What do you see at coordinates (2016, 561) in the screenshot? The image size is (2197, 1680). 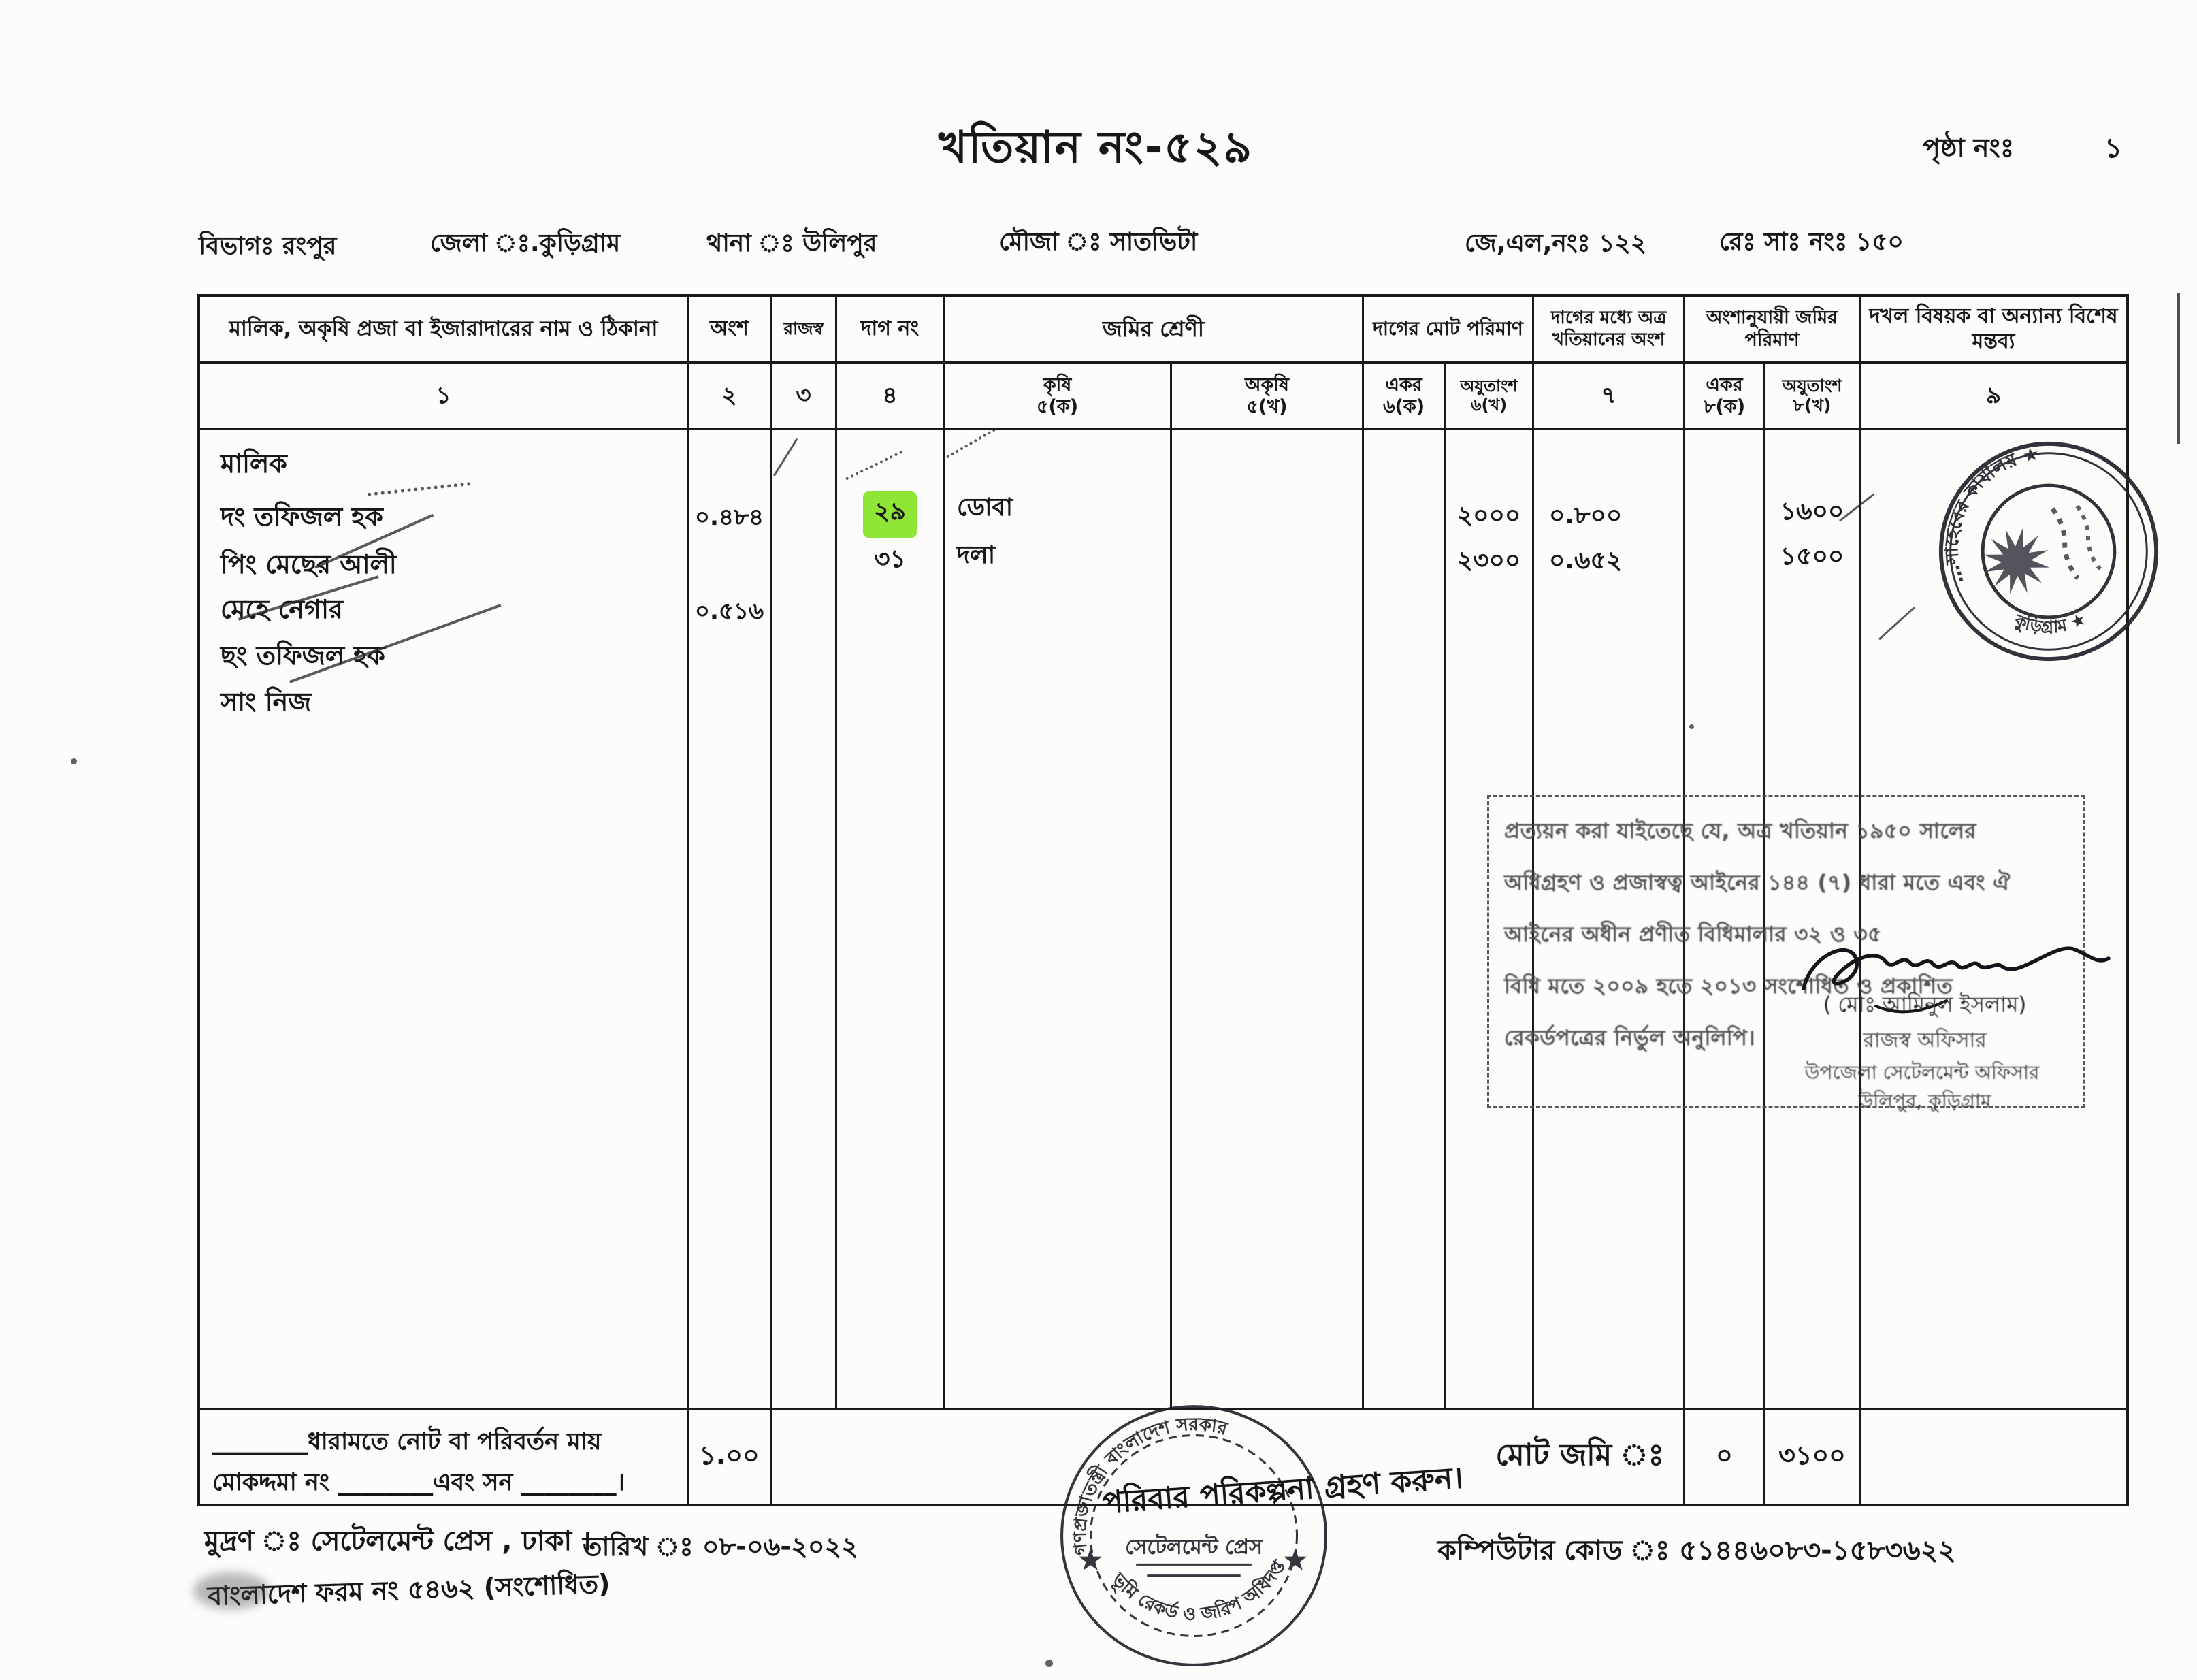 I see `water-lily-emblem-icon` at bounding box center [2016, 561].